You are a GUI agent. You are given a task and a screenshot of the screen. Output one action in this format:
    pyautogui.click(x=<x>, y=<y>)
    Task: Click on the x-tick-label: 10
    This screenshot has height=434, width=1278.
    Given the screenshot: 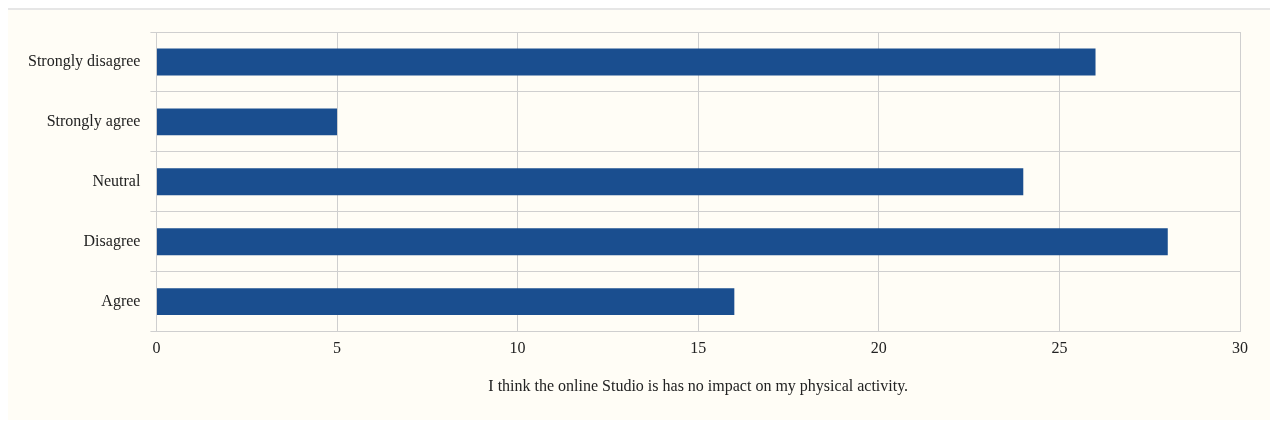 What is the action you would take?
    pyautogui.click(x=517, y=348)
    